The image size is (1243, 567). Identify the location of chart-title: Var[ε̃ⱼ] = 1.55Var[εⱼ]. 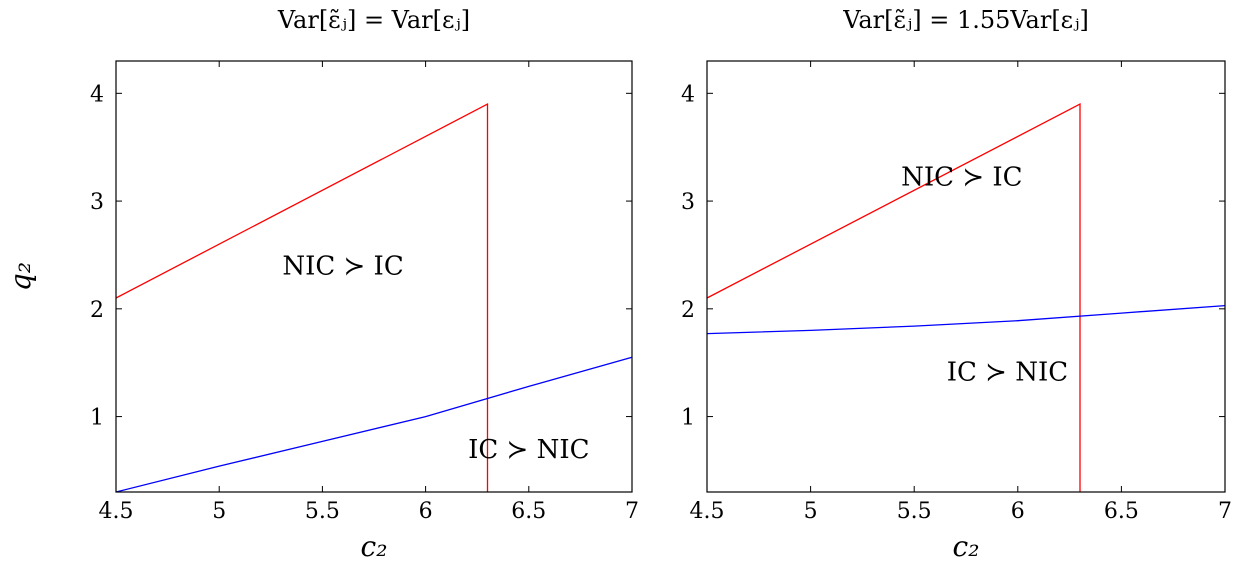
(965, 20).